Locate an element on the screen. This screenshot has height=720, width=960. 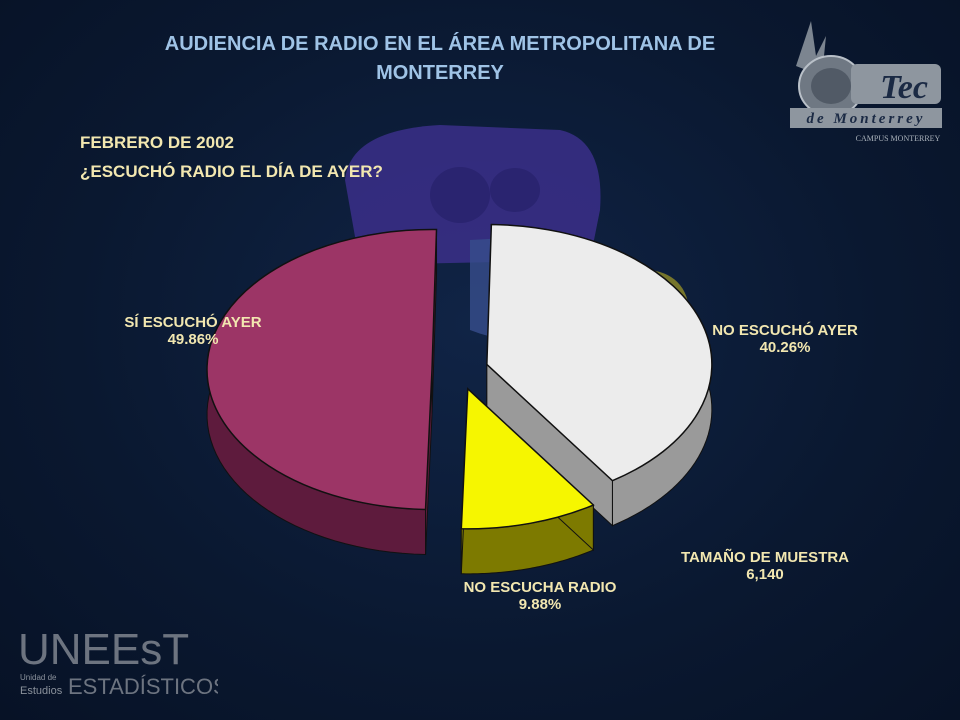
pie-slice-no-escucho is located at coordinates (599, 375).